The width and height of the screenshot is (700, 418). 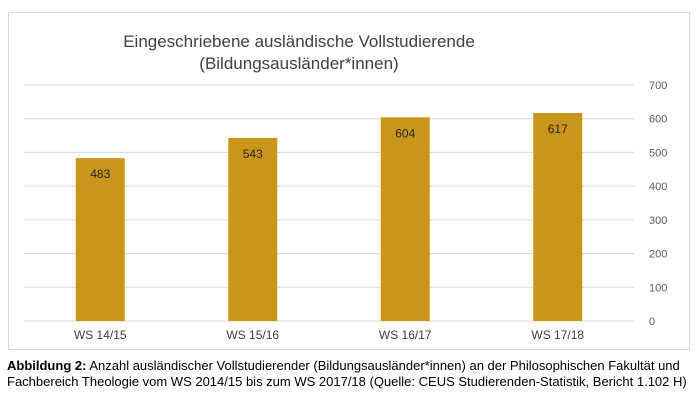 I want to click on data-label: 483, so click(x=100, y=174).